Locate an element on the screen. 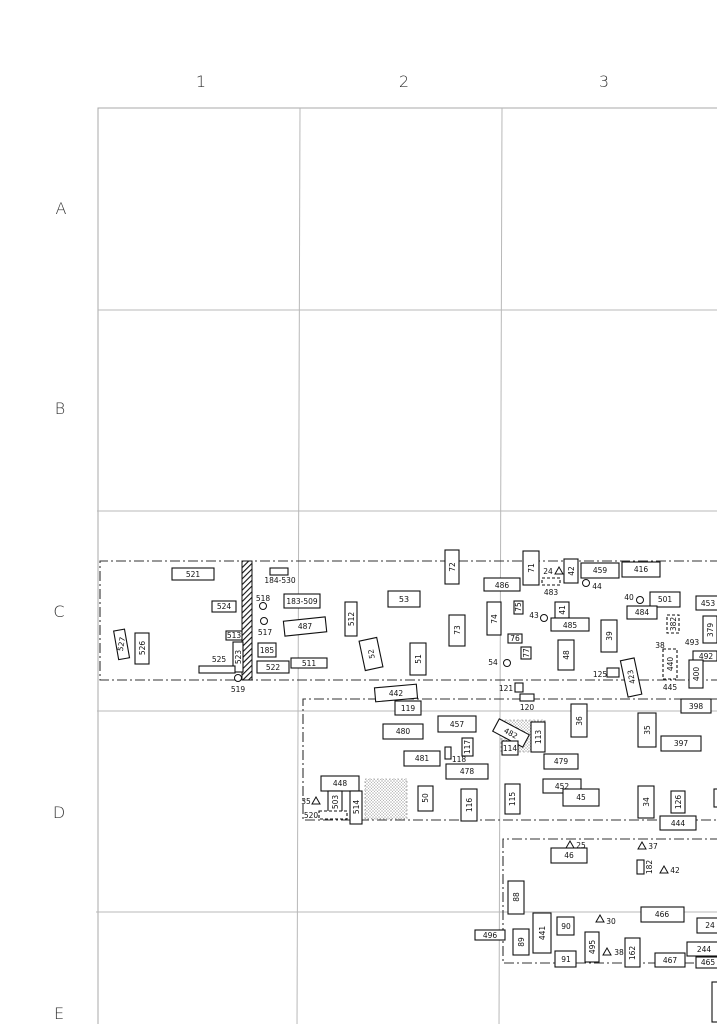  feature-label: 36 is located at coordinates (579, 721).